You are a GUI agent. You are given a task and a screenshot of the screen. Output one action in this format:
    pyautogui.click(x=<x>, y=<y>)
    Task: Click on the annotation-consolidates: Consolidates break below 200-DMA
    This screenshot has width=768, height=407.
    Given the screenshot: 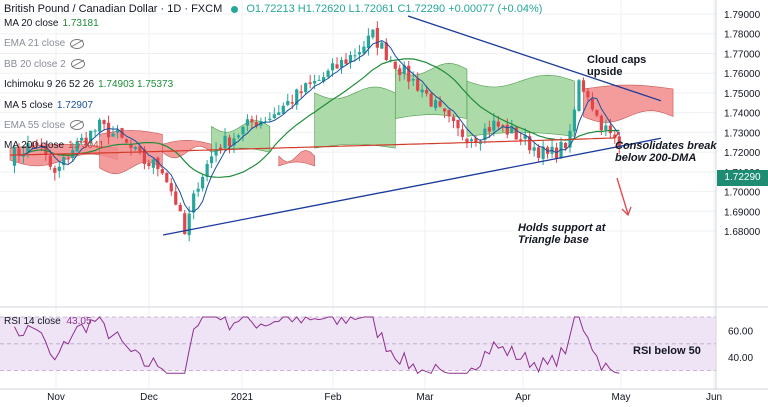 What is the action you would take?
    pyautogui.click(x=665, y=152)
    